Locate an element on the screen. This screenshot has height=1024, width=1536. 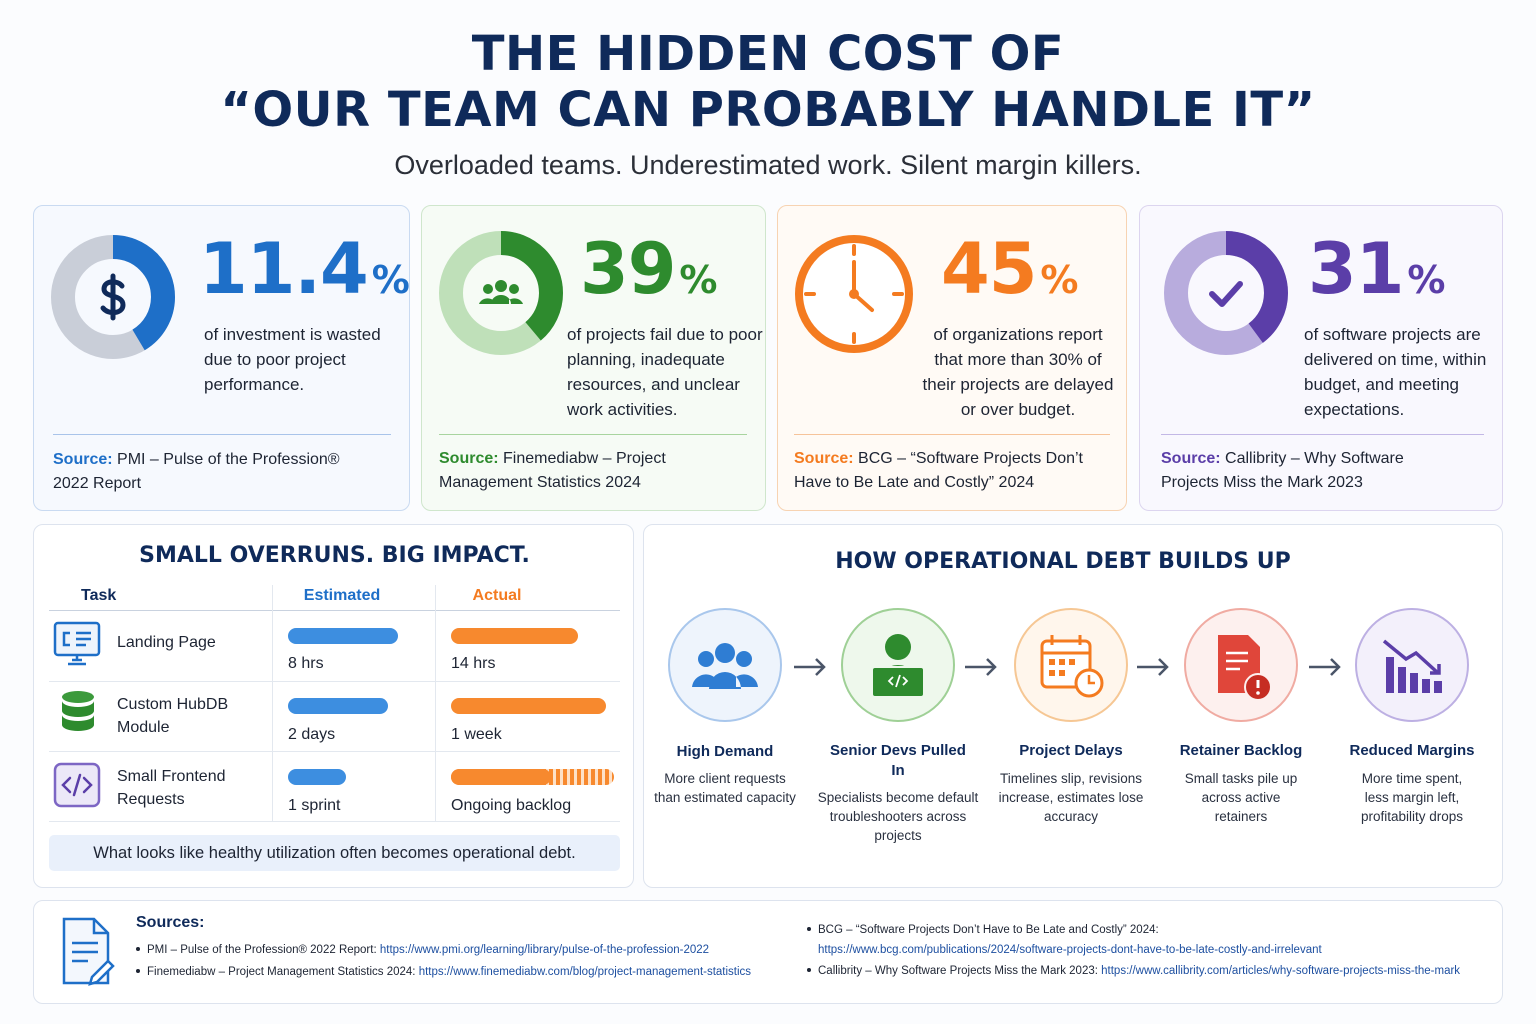
estimated-value: 1 sprint is located at coordinates (314, 805).